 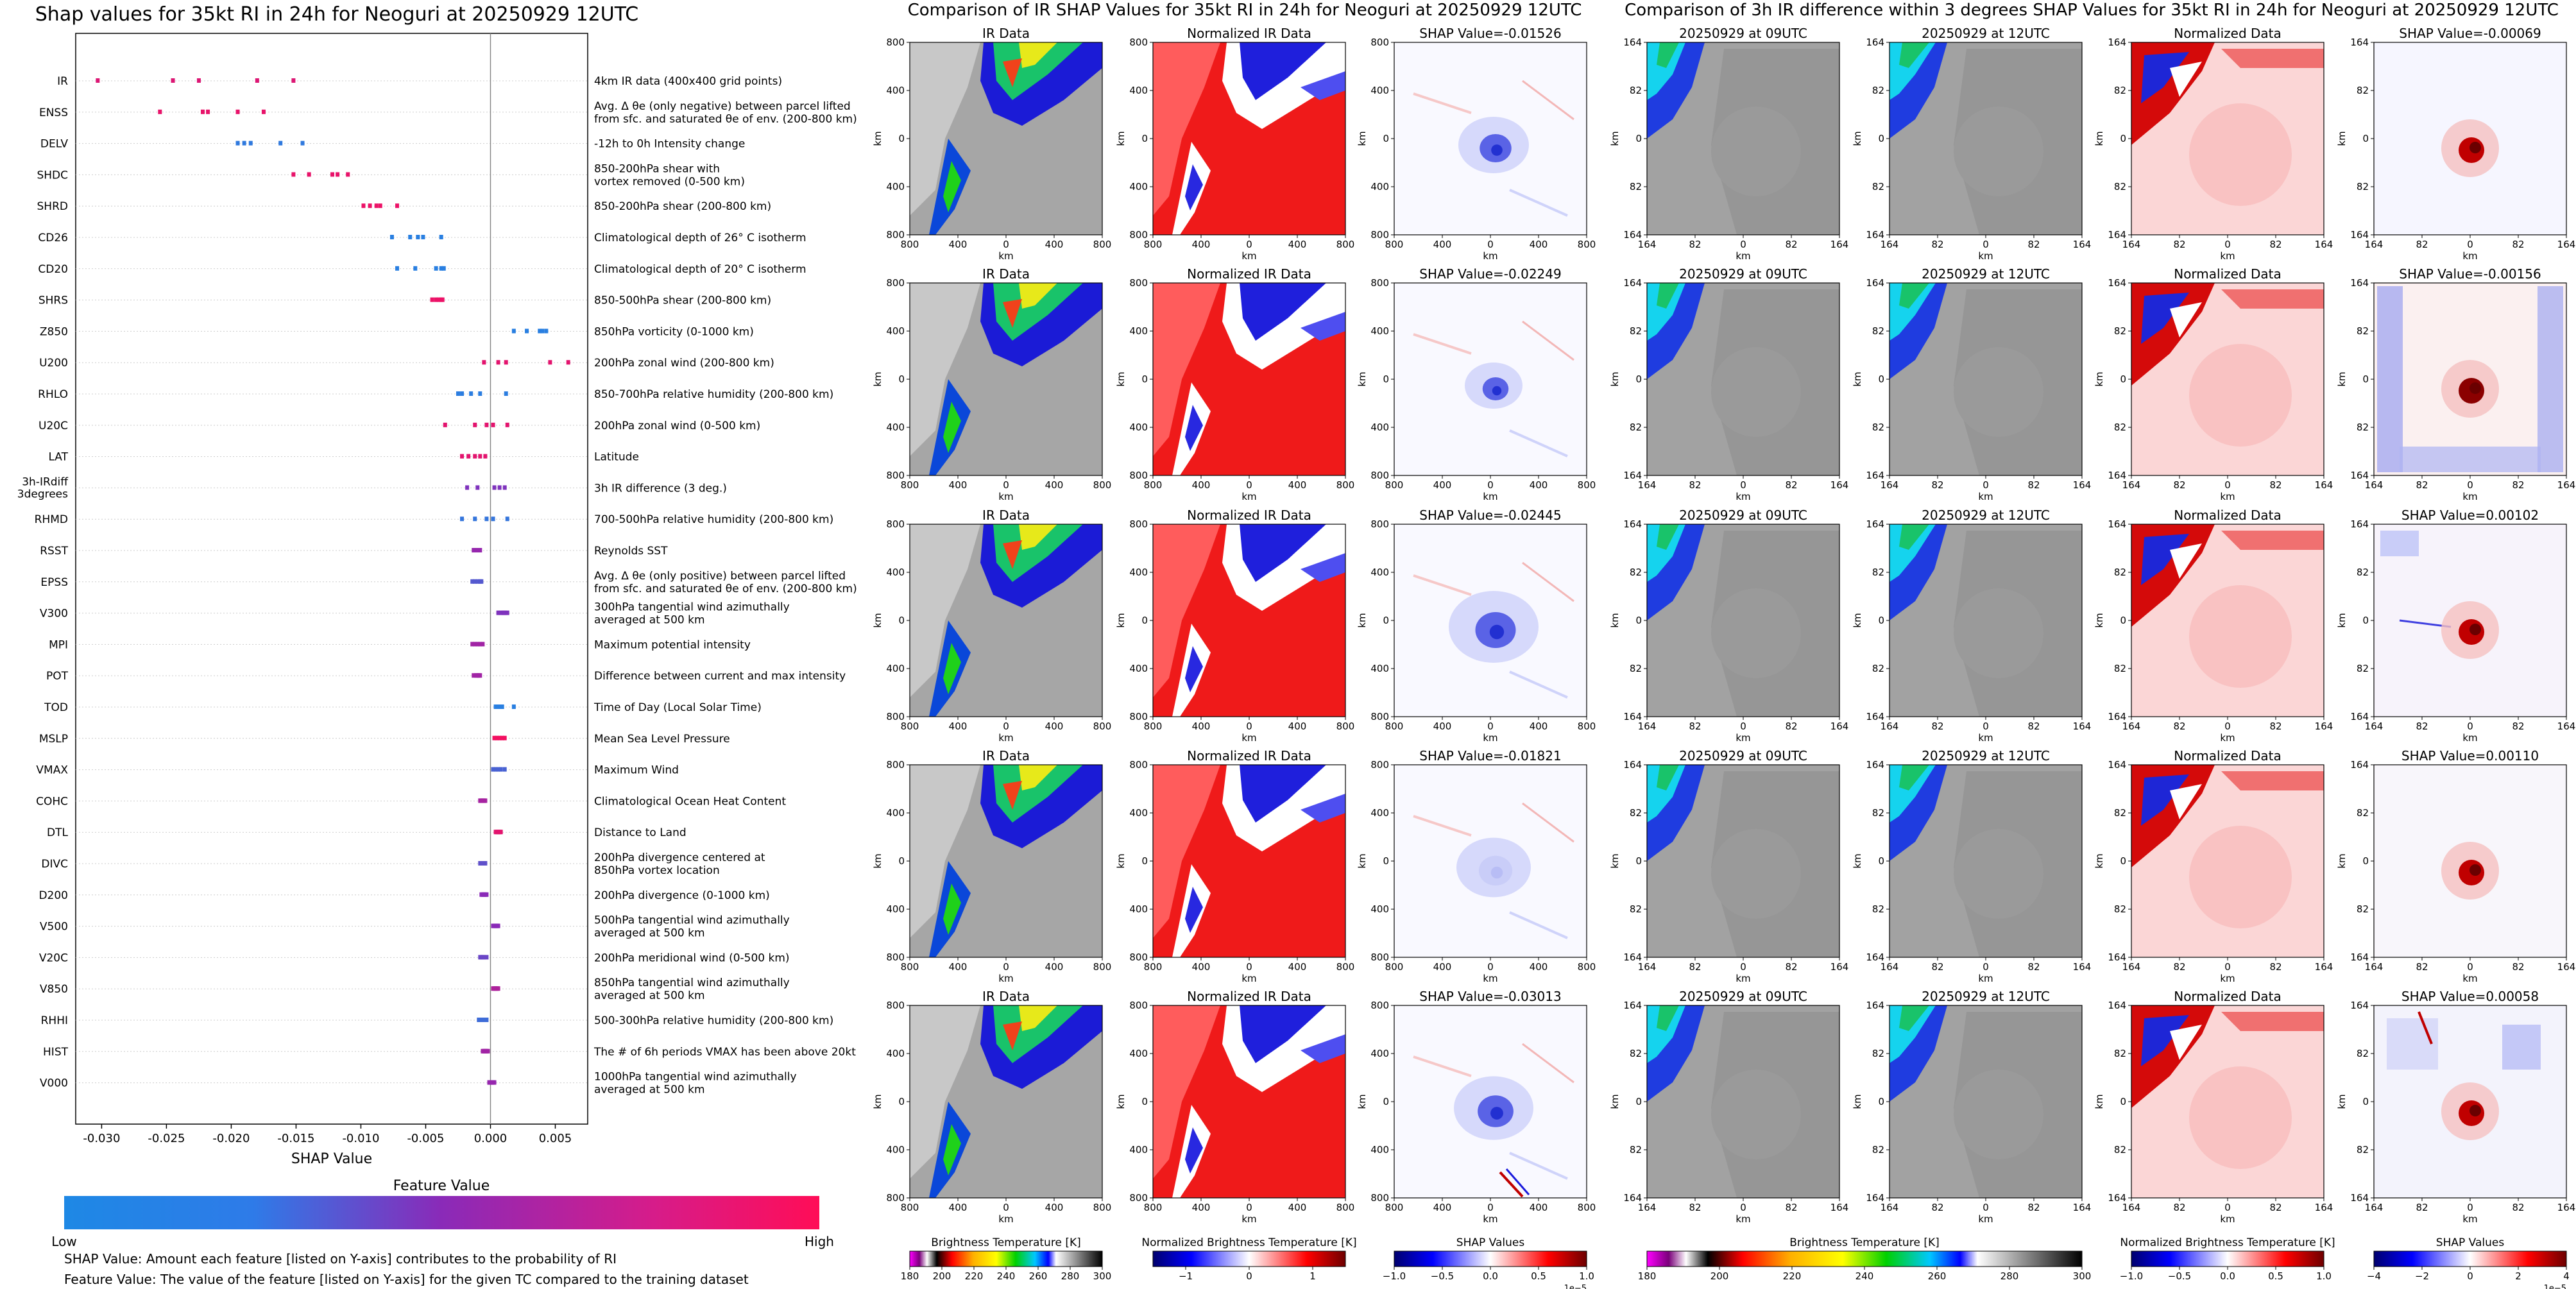 What do you see at coordinates (43, 494) in the screenshot?
I see `feature-code-label: 3degrees` at bounding box center [43, 494].